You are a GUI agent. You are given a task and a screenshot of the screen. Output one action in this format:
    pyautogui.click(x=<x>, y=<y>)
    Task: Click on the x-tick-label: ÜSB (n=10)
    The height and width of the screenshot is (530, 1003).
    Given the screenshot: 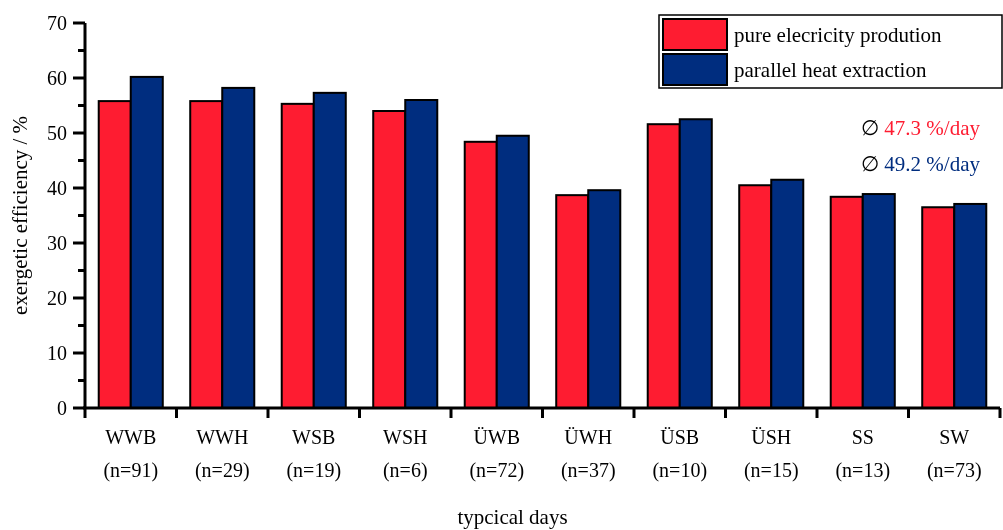 What is the action you would take?
    pyautogui.click(x=680, y=454)
    